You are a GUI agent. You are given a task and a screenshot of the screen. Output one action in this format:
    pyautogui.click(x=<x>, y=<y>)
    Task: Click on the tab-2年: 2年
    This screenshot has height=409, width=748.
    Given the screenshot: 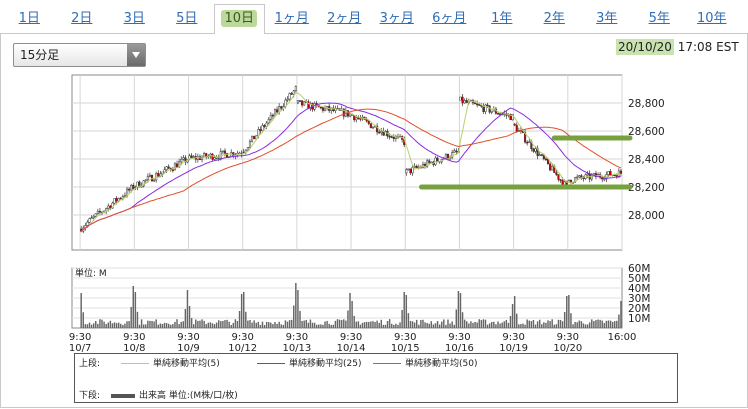 What is the action you would take?
    pyautogui.click(x=554, y=18)
    